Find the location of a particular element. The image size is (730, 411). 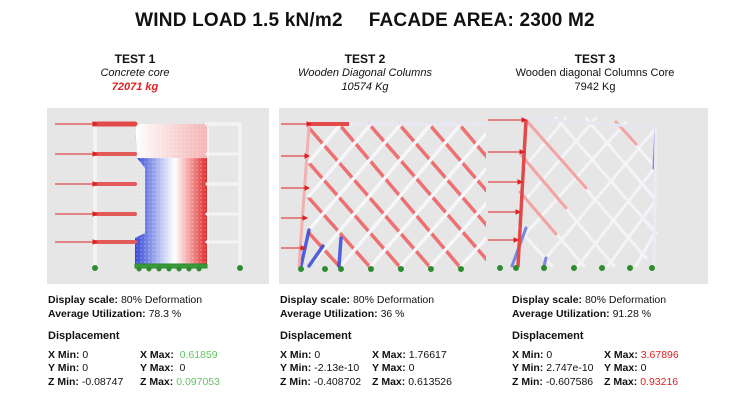

wind-load-title: WIND LOAD 1.5 kN/m2 is located at coordinates (239, 20).